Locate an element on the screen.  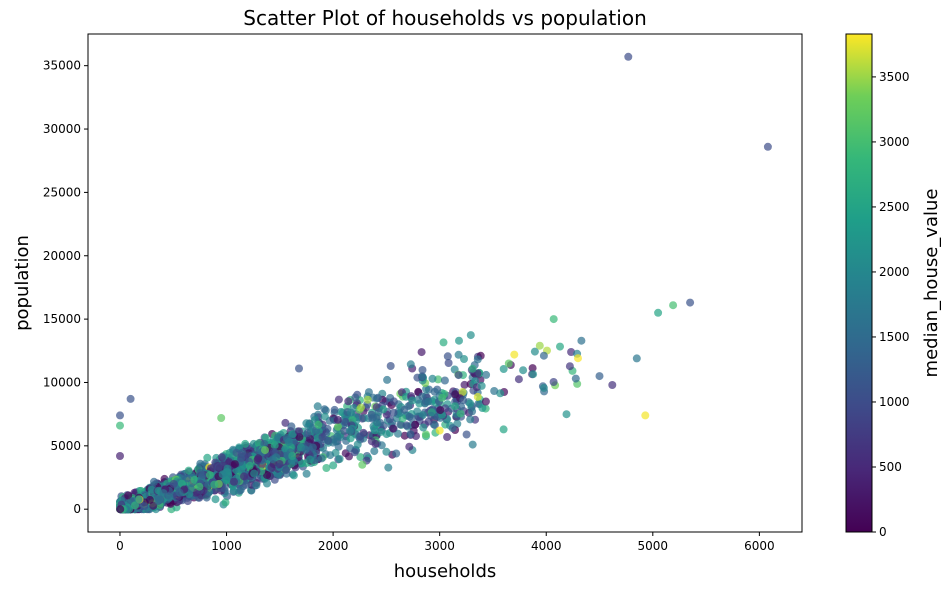
x-tick-label: 0 is located at coordinates (120, 546).